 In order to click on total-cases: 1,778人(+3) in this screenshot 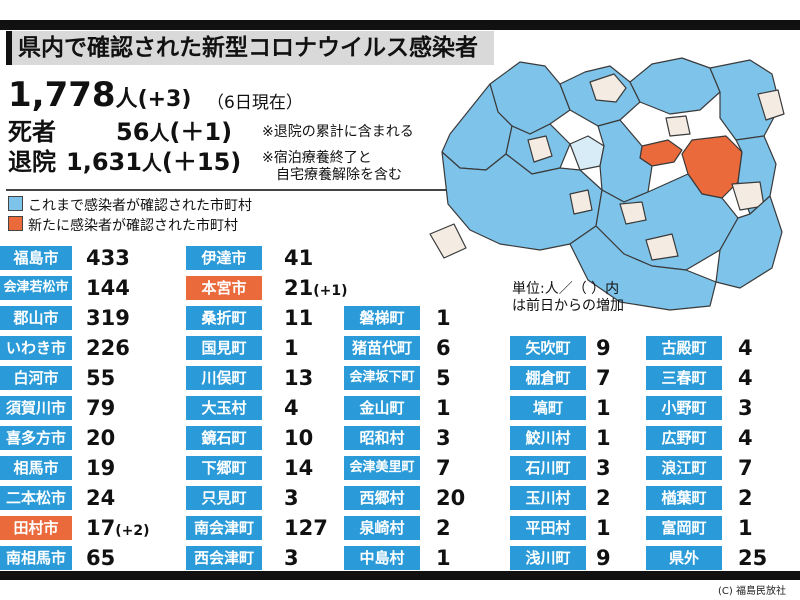, I will do `click(99, 97)`.